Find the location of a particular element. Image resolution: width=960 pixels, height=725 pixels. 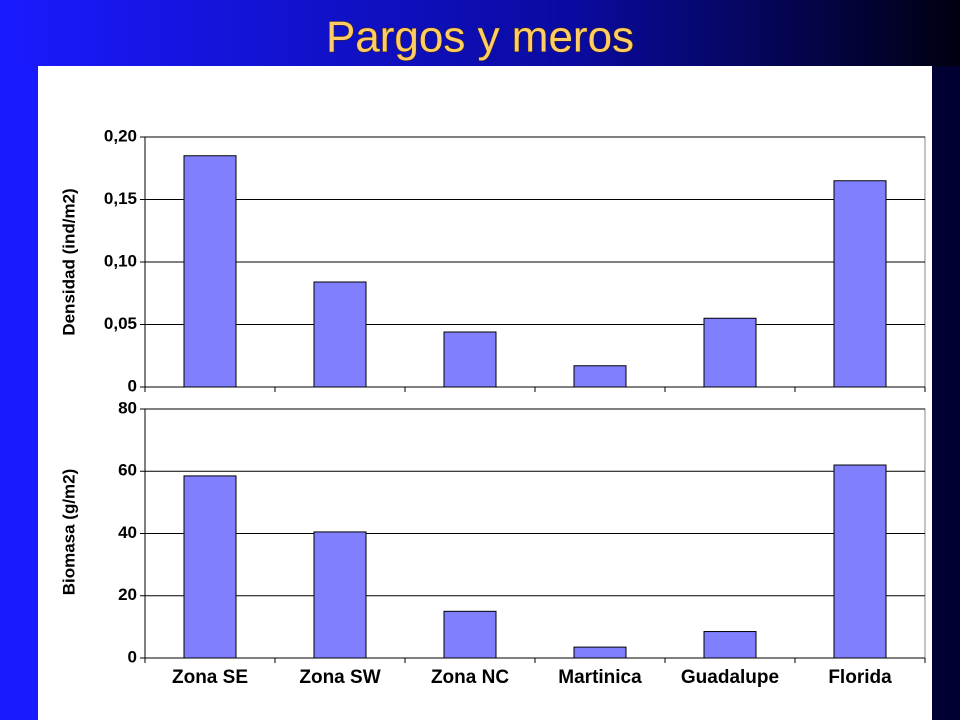

y-axis-label: Densidad (ind/m2) is located at coordinates (68, 261).